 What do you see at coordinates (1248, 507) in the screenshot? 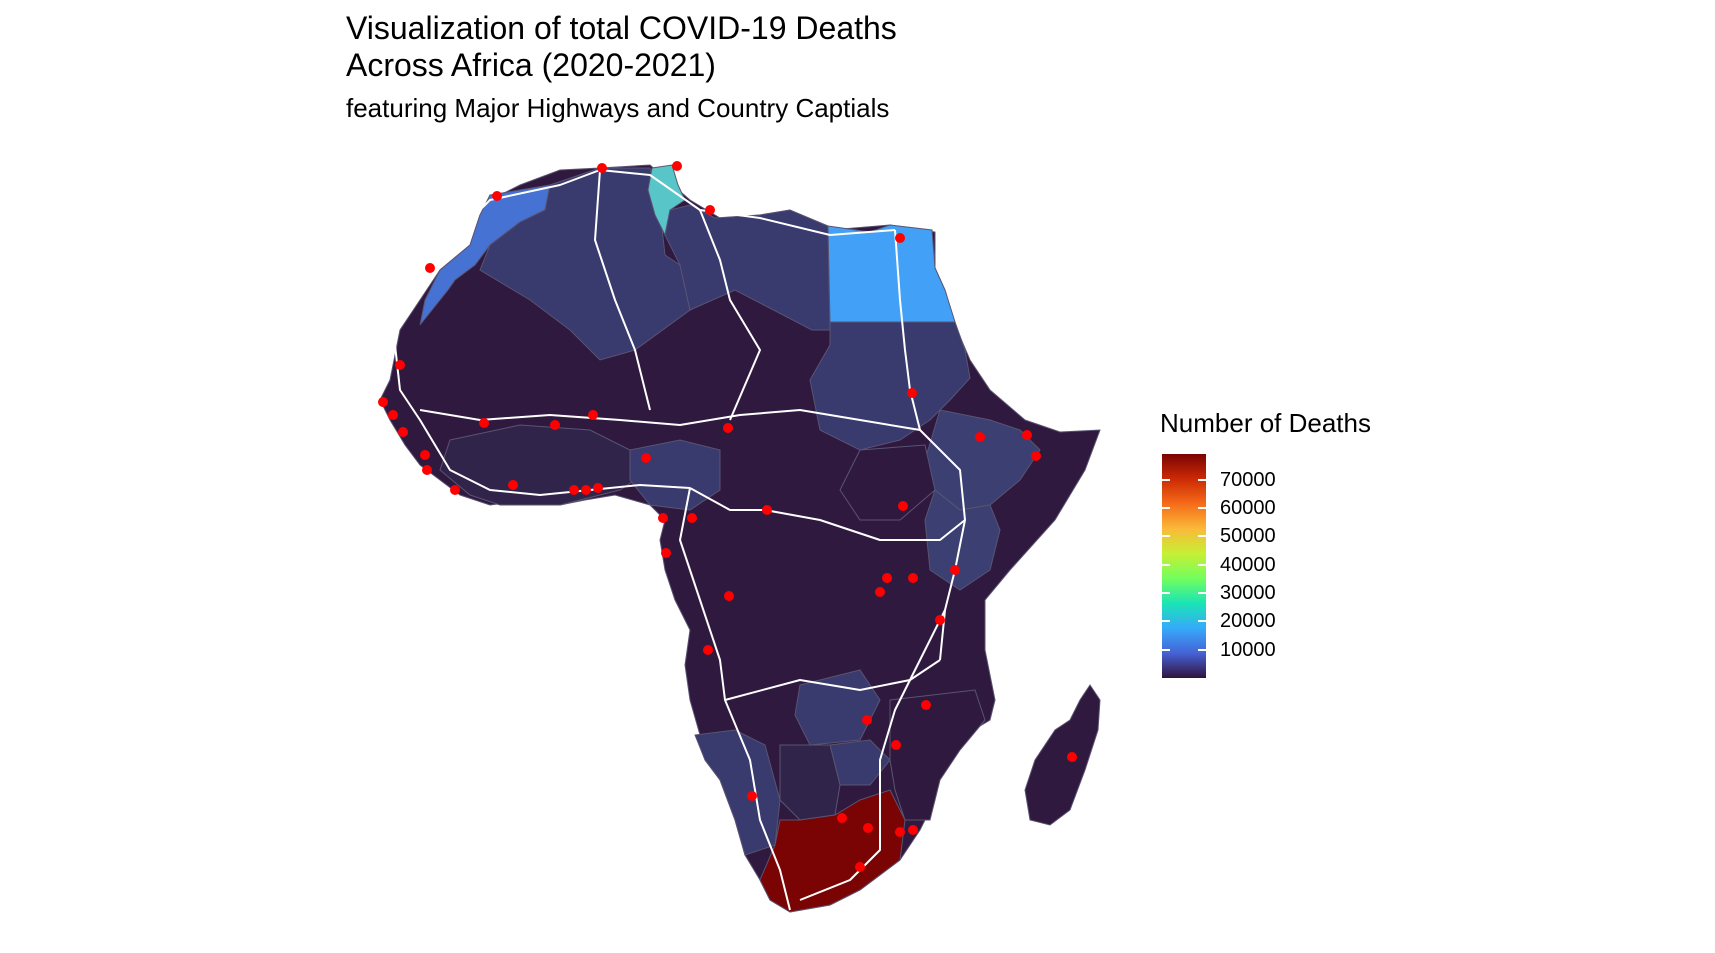
I see `legend-tick-label: 60000` at bounding box center [1248, 507].